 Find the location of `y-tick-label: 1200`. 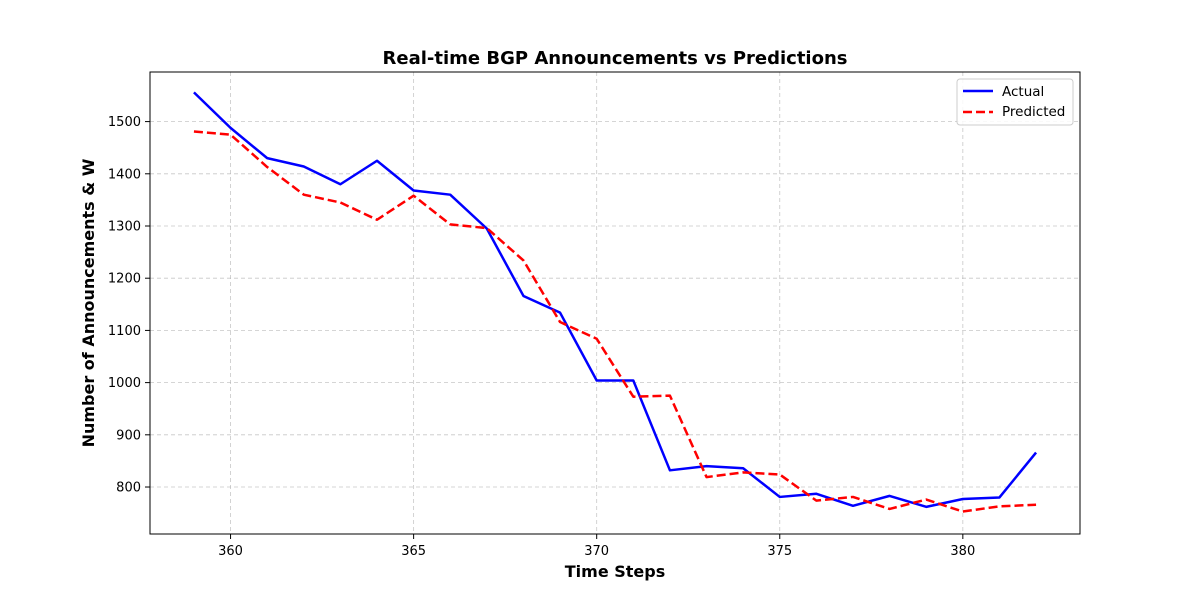

y-tick-label: 1200 is located at coordinates (124, 279).